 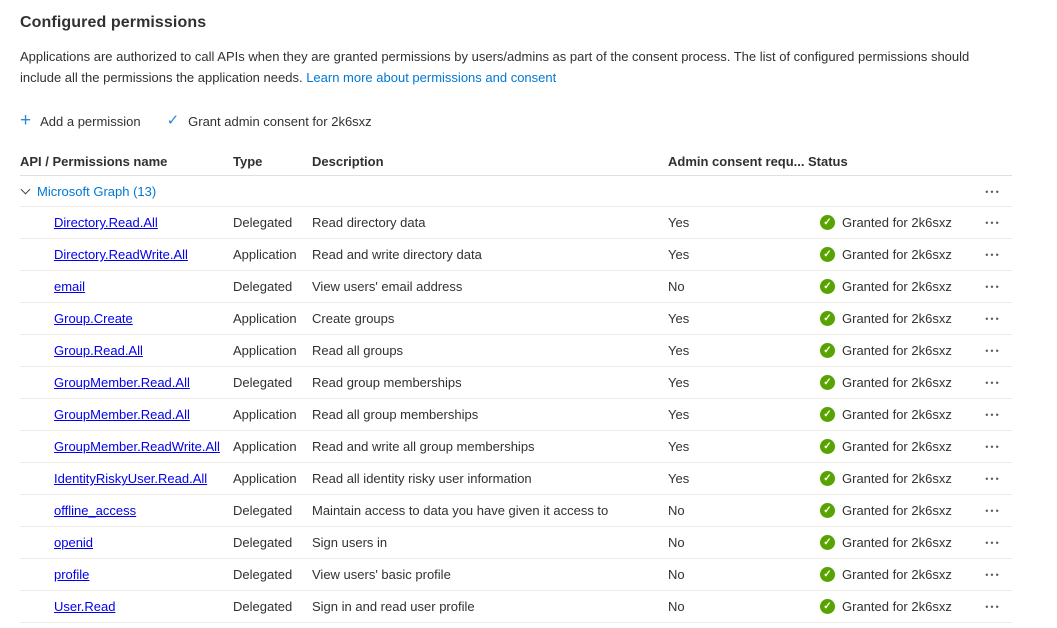 What do you see at coordinates (80, 120) in the screenshot?
I see `add-permission-button: + Add a permission` at bounding box center [80, 120].